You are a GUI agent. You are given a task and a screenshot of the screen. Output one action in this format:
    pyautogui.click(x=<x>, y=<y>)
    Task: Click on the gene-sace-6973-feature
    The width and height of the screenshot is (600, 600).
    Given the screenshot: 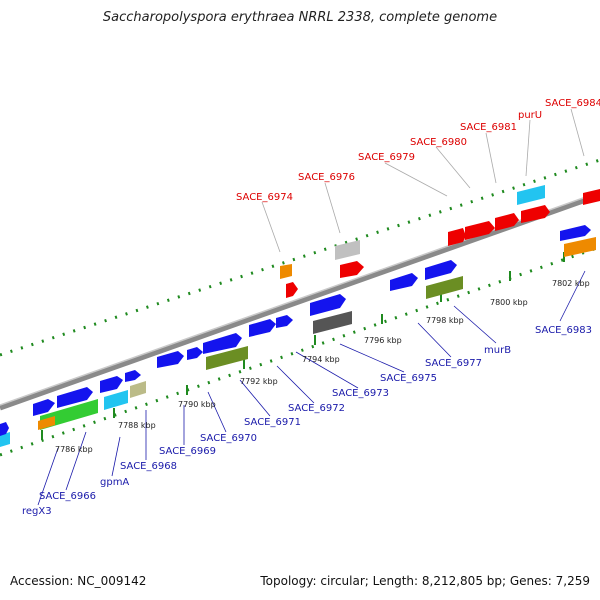 What is the action you would take?
    pyautogui.click(x=332, y=322)
    